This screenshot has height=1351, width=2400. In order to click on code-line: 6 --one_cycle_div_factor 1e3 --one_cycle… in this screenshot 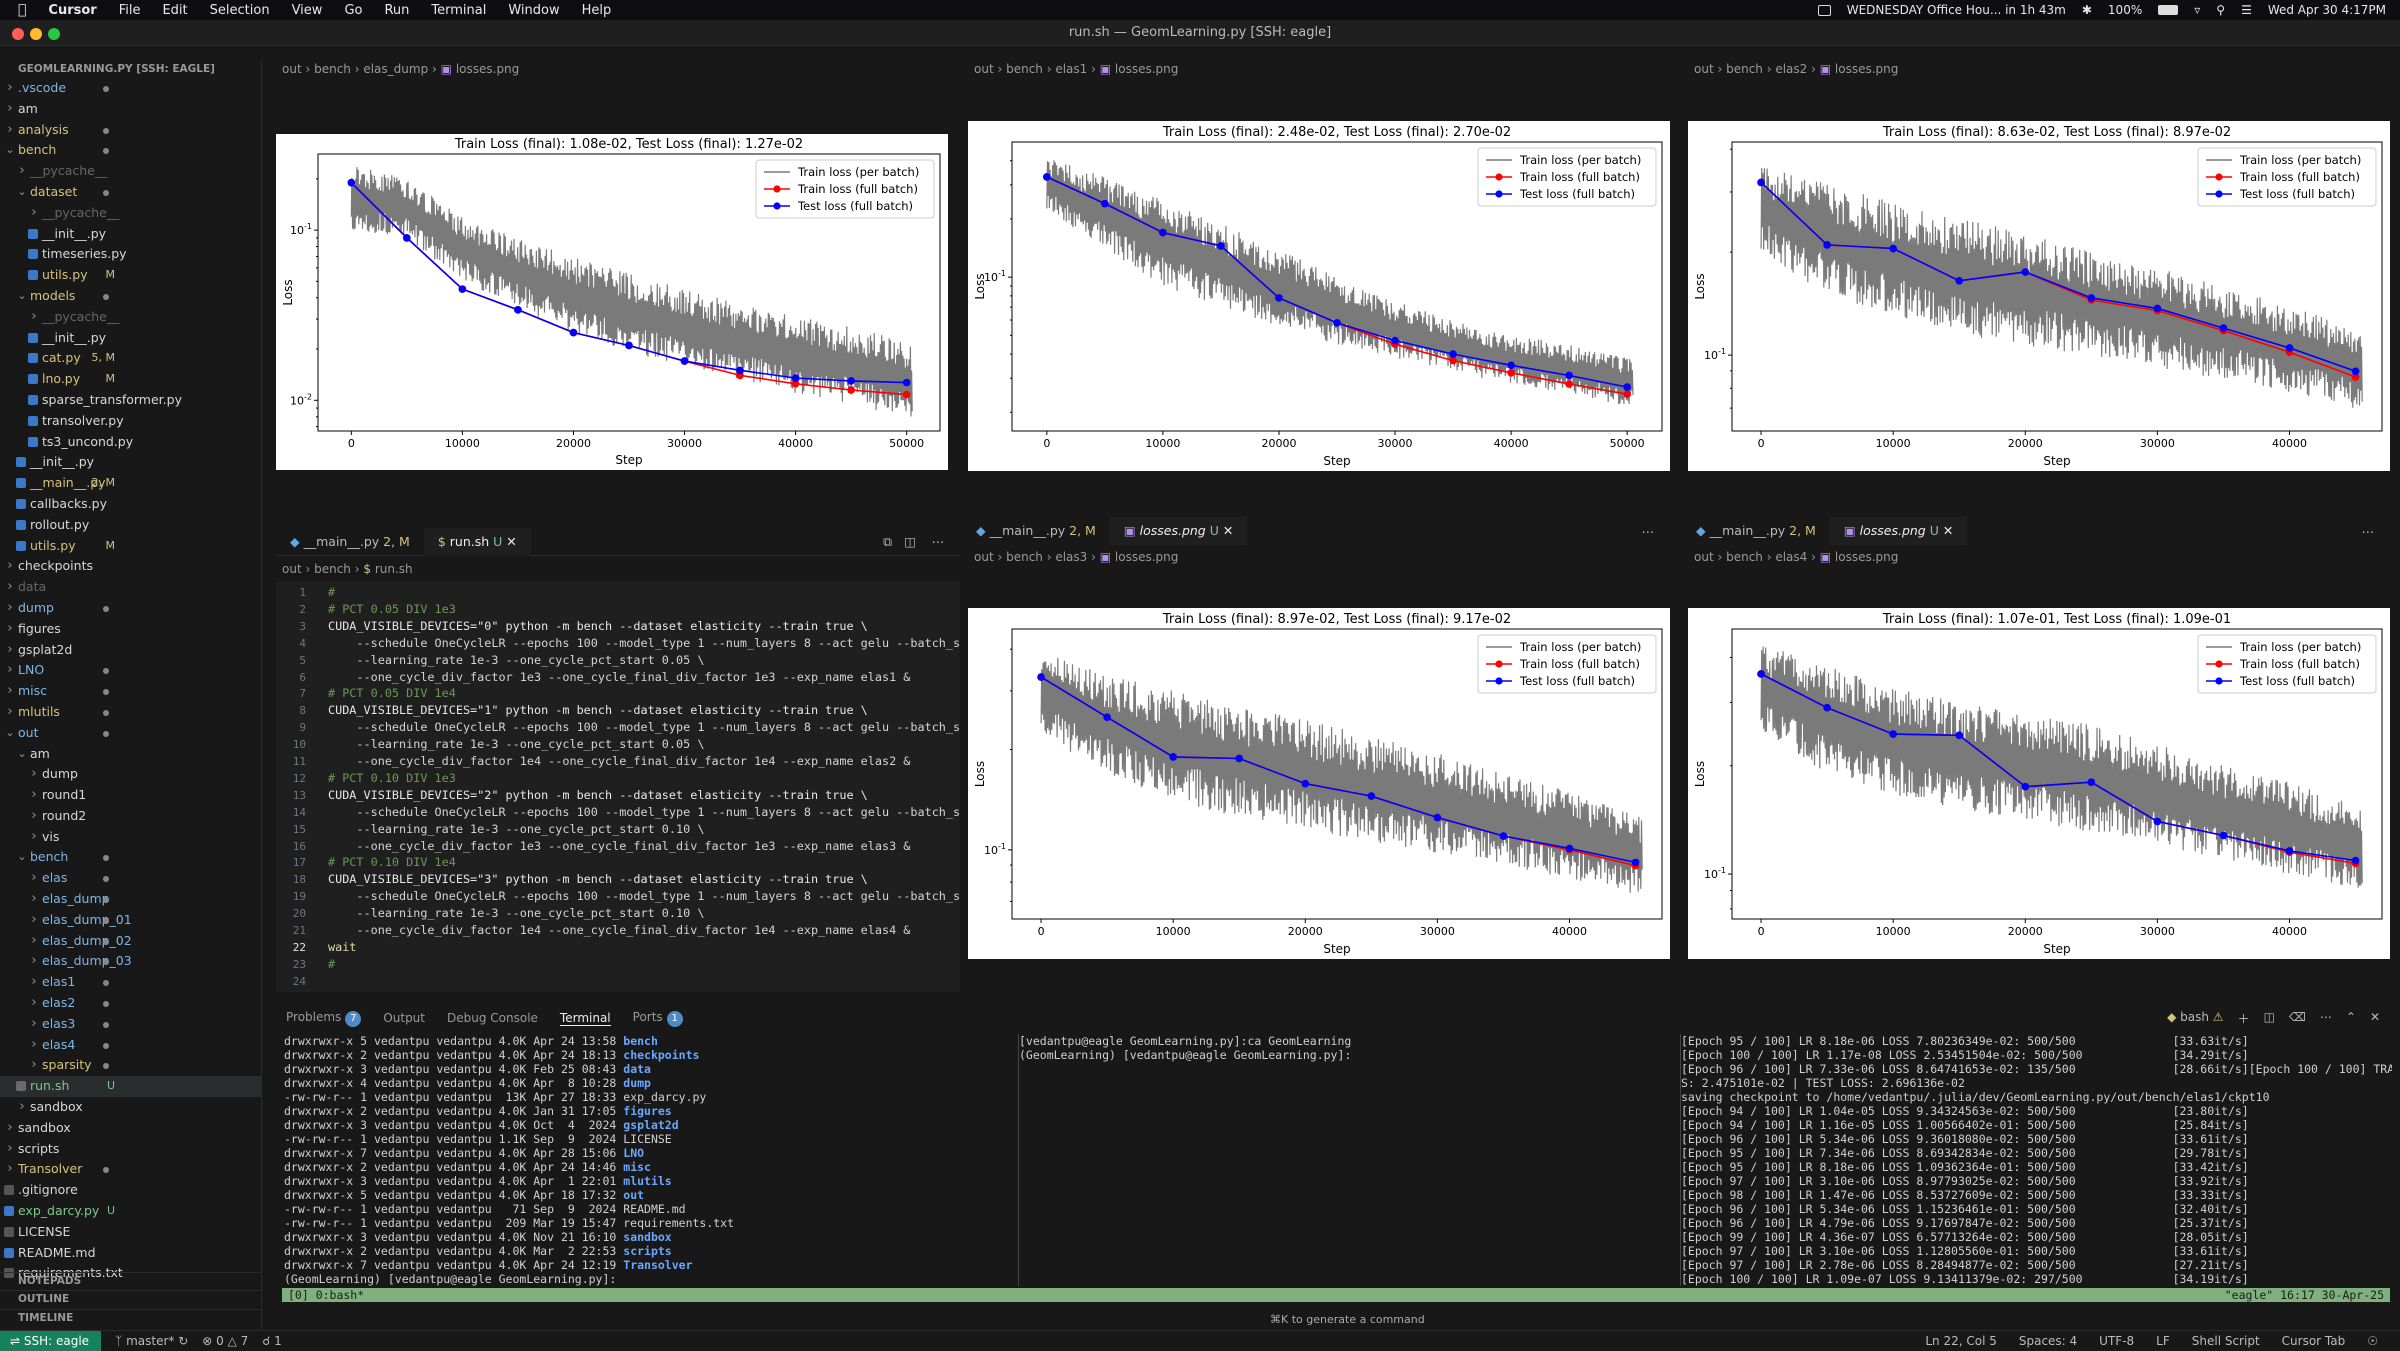, I will do `click(618, 677)`.